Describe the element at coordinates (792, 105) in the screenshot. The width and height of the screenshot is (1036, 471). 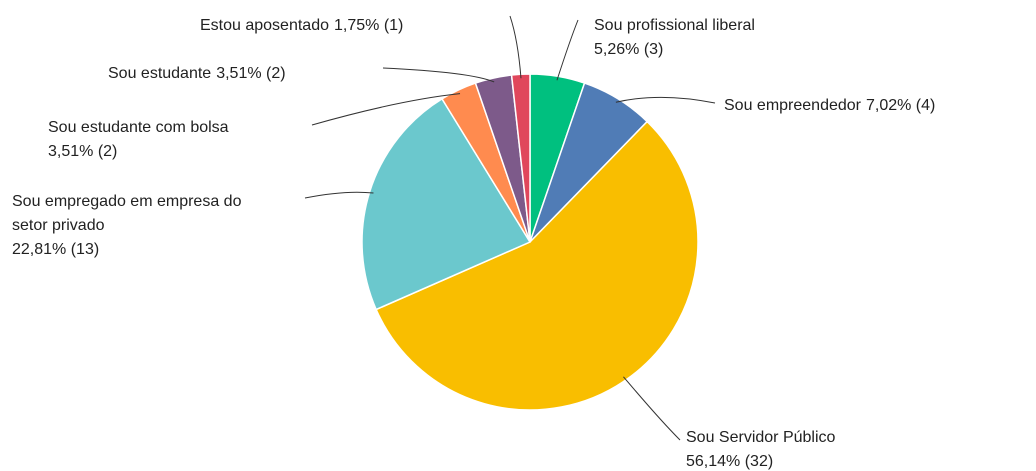
I see `category-label: Sou empreendedor` at that location.